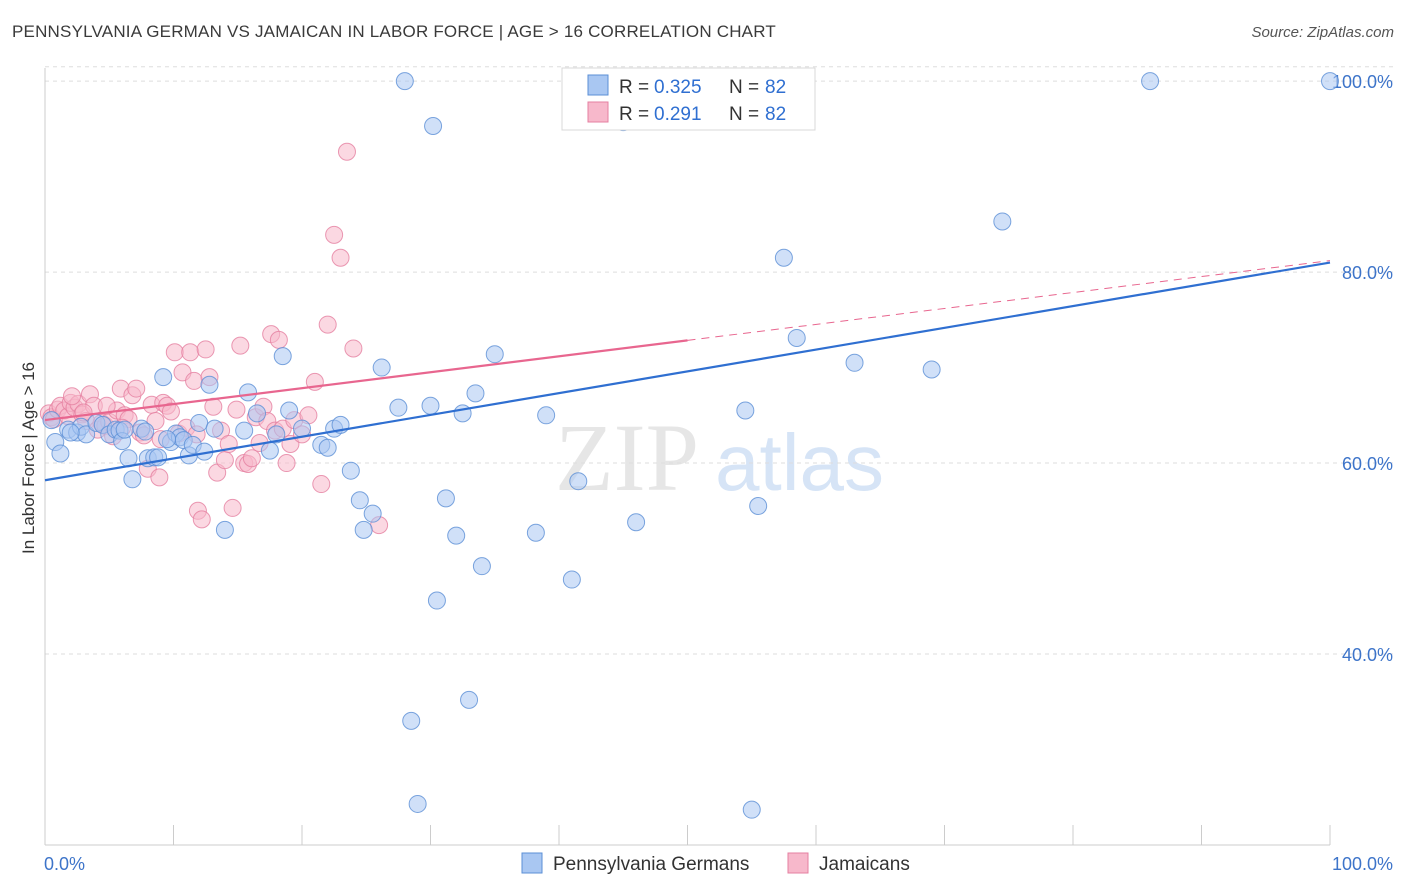 This screenshot has height=892, width=1406. I want to click on bottom-legend-label: Jamaicans, so click(864, 864).